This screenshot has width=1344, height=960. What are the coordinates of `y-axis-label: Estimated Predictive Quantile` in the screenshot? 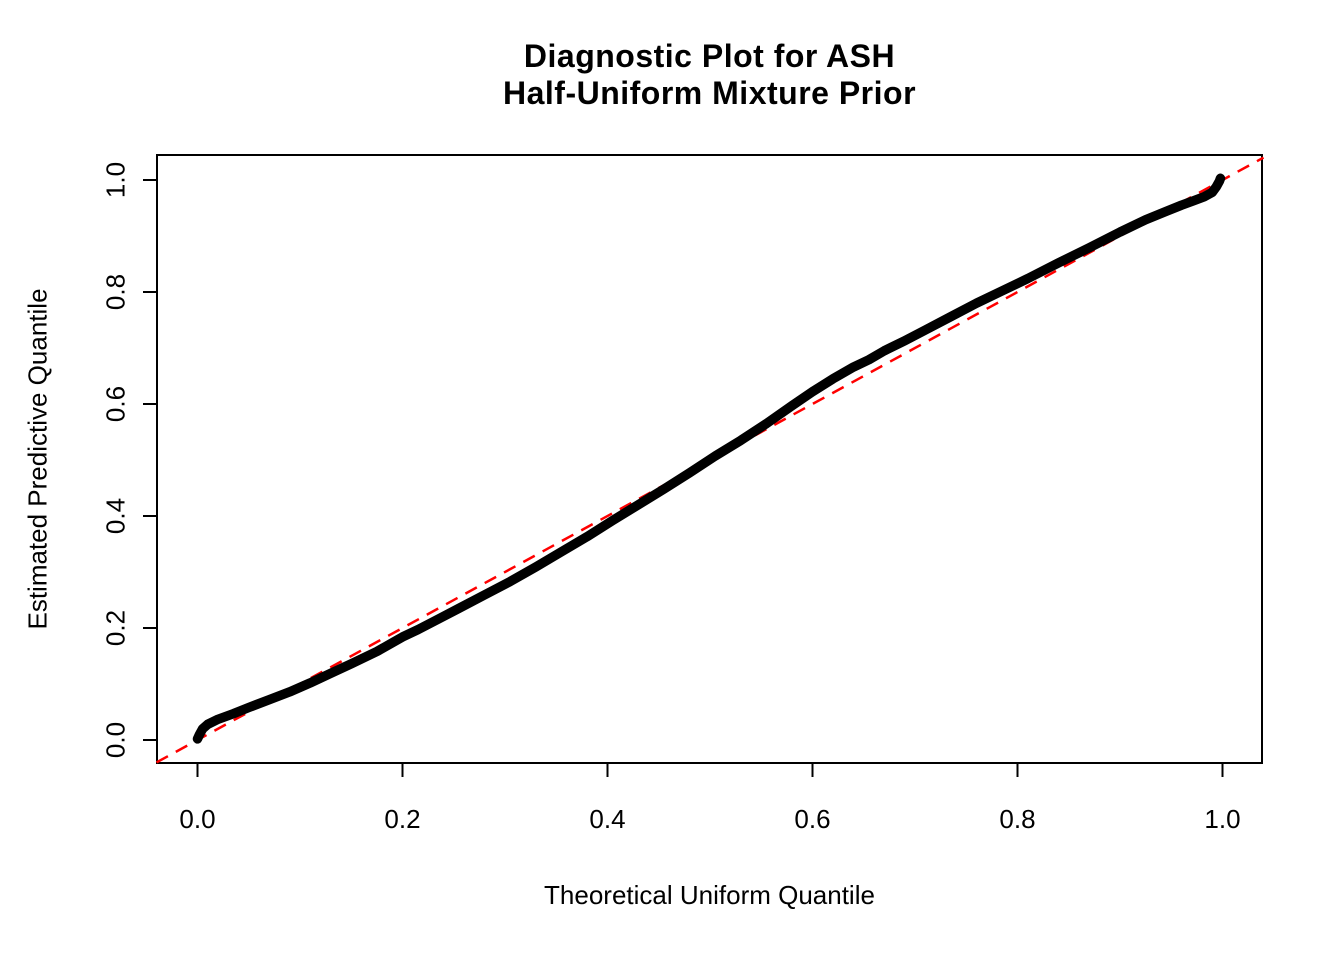 It's located at (37, 459).